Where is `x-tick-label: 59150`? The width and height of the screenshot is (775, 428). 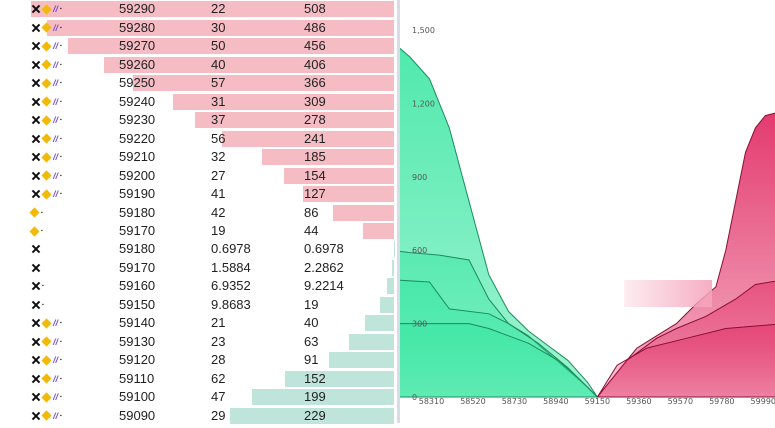
x-tick-label: 59150 is located at coordinates (597, 401).